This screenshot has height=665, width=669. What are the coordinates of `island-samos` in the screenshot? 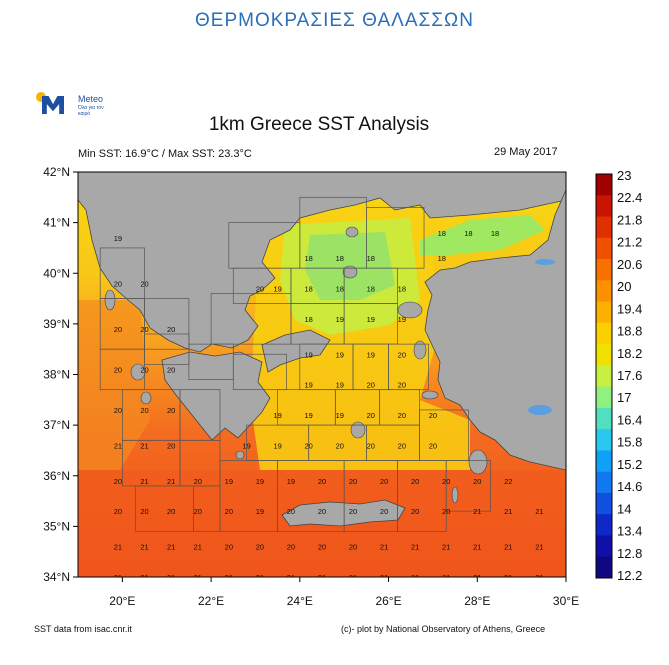 It's located at (430, 395).